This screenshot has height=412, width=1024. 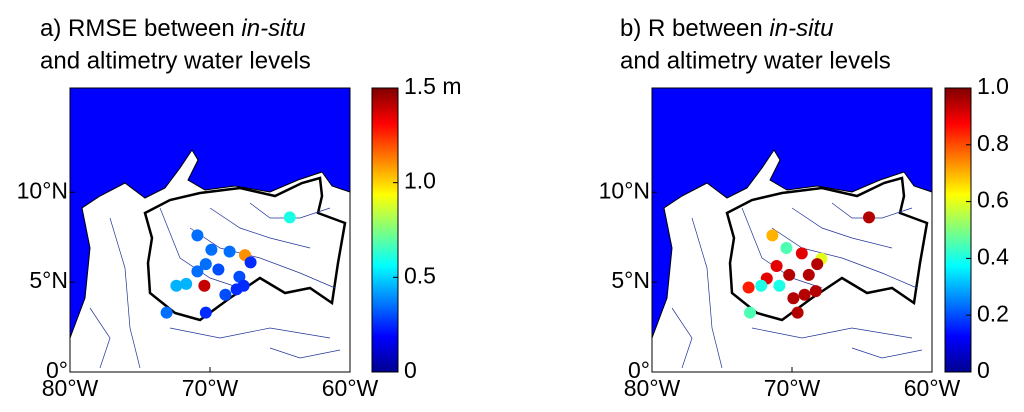 What do you see at coordinates (993, 313) in the screenshot?
I see `colorbar-tick-label: 0.2` at bounding box center [993, 313].